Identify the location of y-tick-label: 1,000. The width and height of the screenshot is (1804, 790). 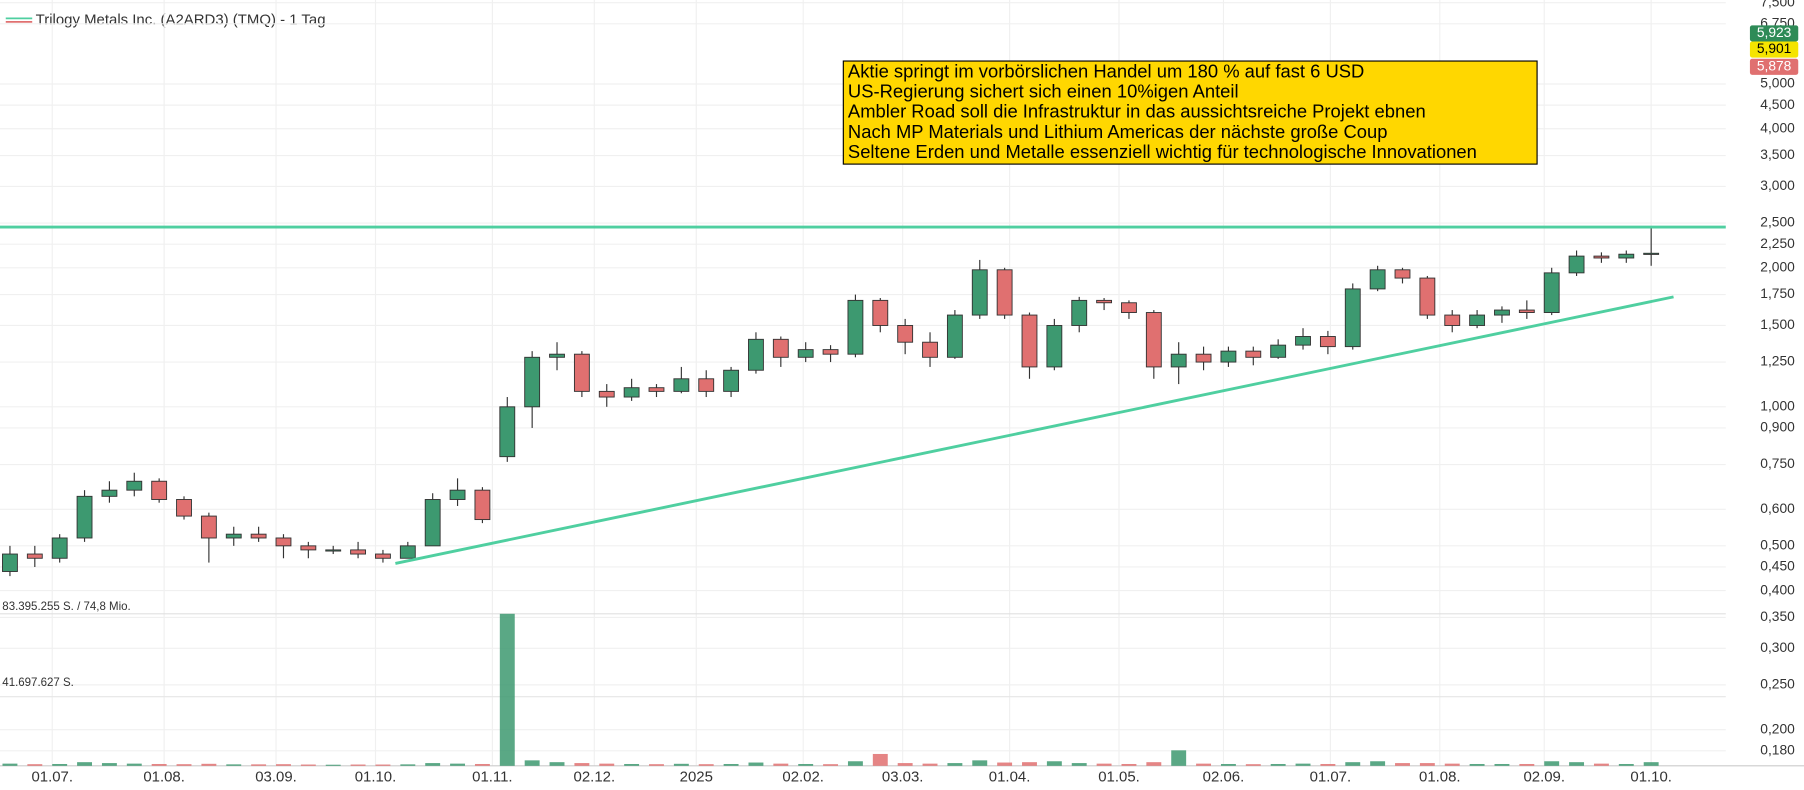
(1777, 405).